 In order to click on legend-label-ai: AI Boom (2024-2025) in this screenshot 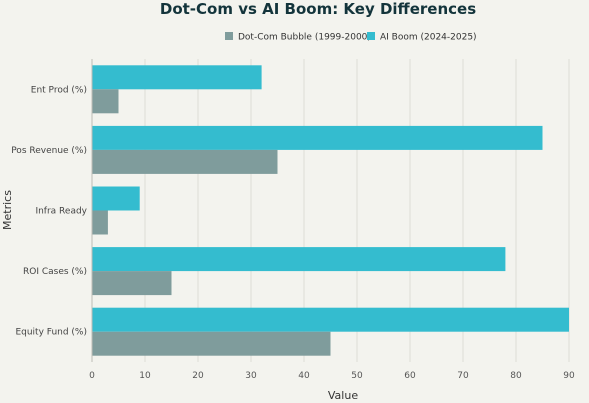, I will do `click(428, 38)`.